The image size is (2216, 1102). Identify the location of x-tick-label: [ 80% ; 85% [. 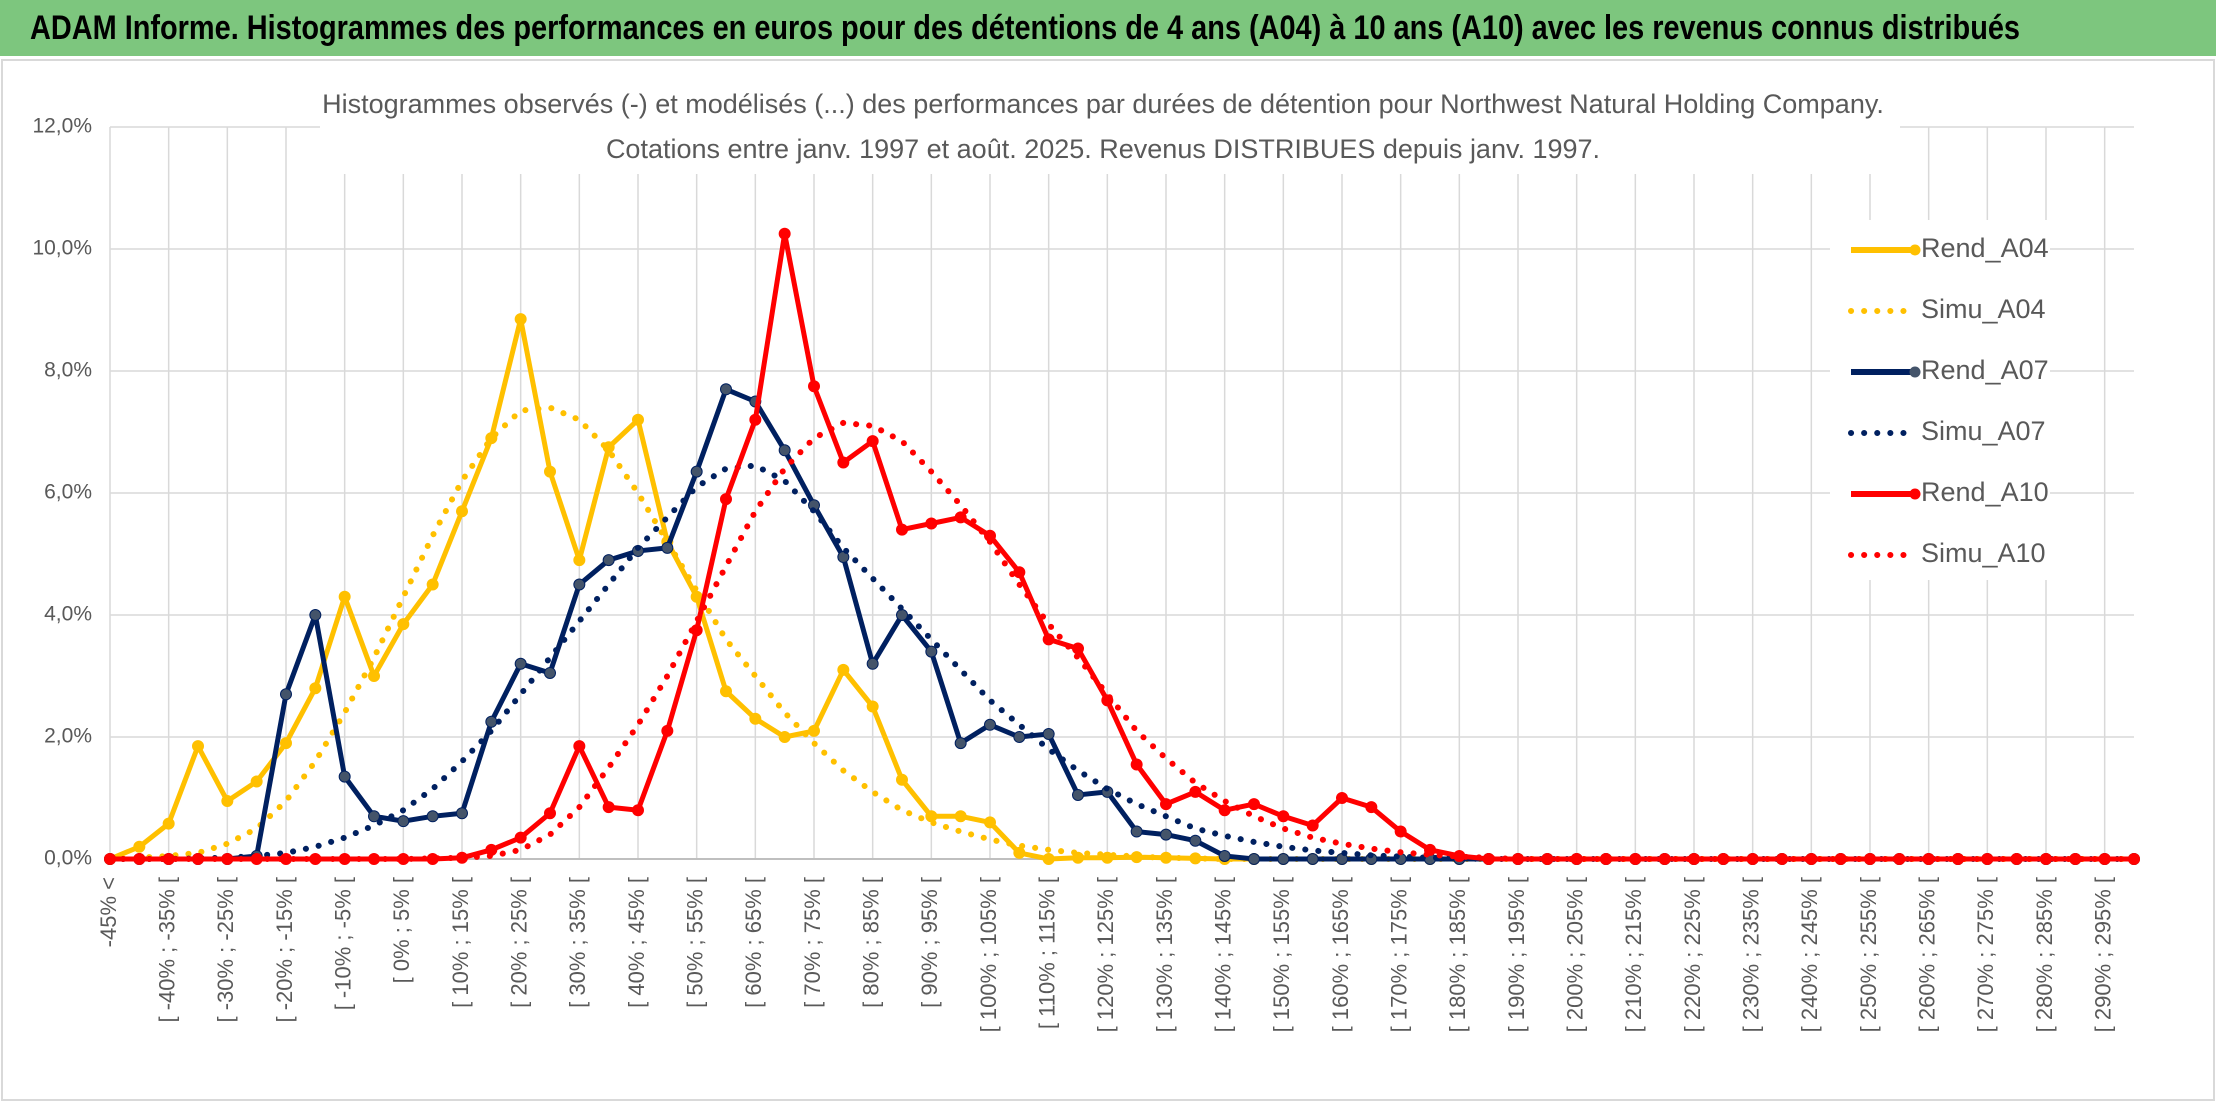
(870, 942).